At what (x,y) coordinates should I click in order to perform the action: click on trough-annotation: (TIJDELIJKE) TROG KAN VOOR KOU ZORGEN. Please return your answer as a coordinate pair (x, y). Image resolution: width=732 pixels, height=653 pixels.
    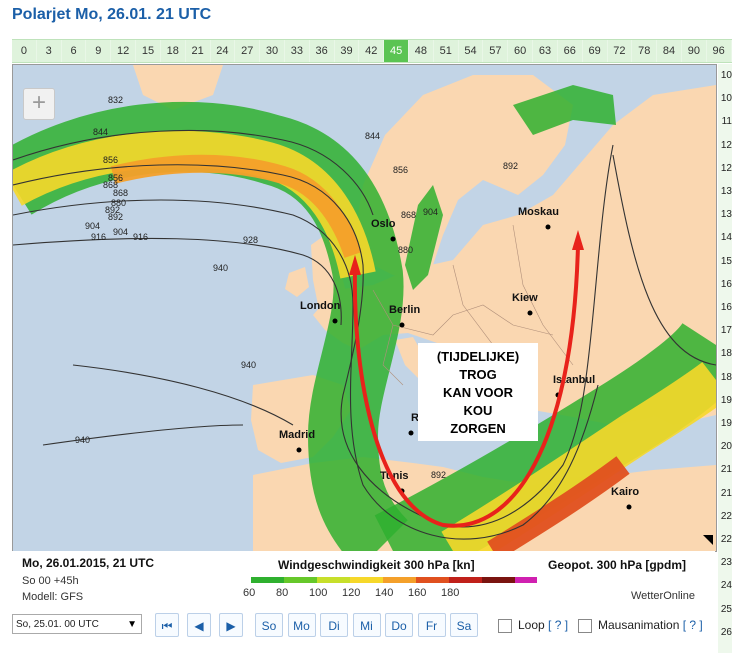
    Looking at the image, I should click on (478, 392).